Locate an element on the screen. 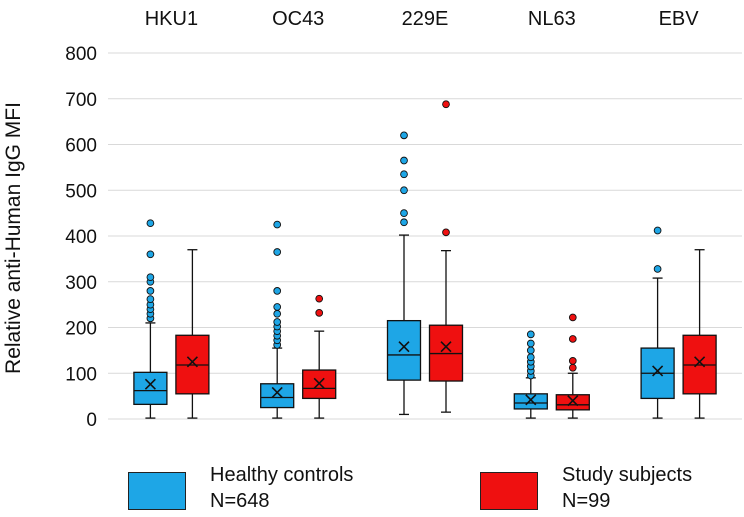 The image size is (744, 517). study-subjects-nl63-mean-marker is located at coordinates (573, 401).